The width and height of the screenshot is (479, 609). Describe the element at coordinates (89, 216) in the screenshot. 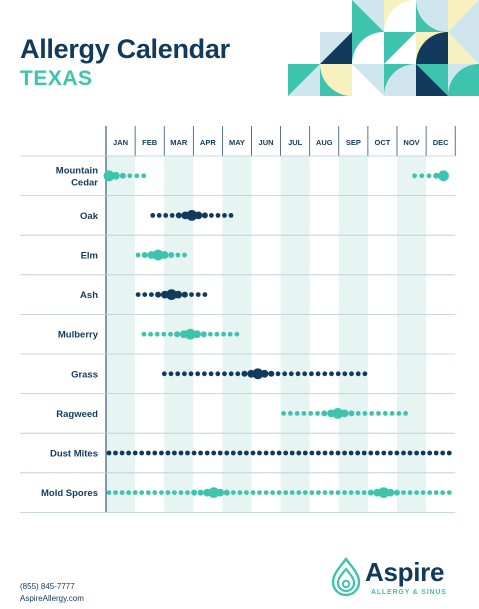

I see `row-label-oak: Oak` at that location.